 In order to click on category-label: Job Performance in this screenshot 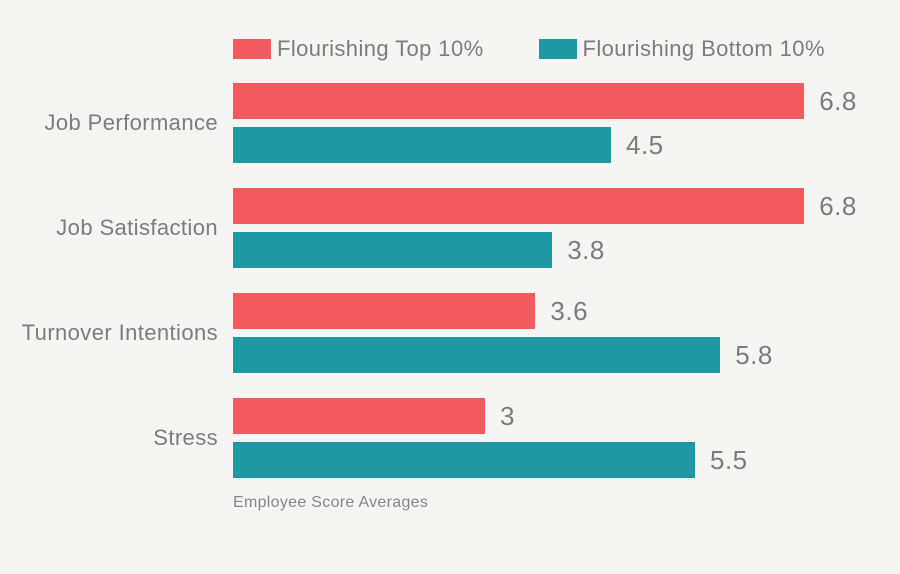, I will do `click(131, 122)`.